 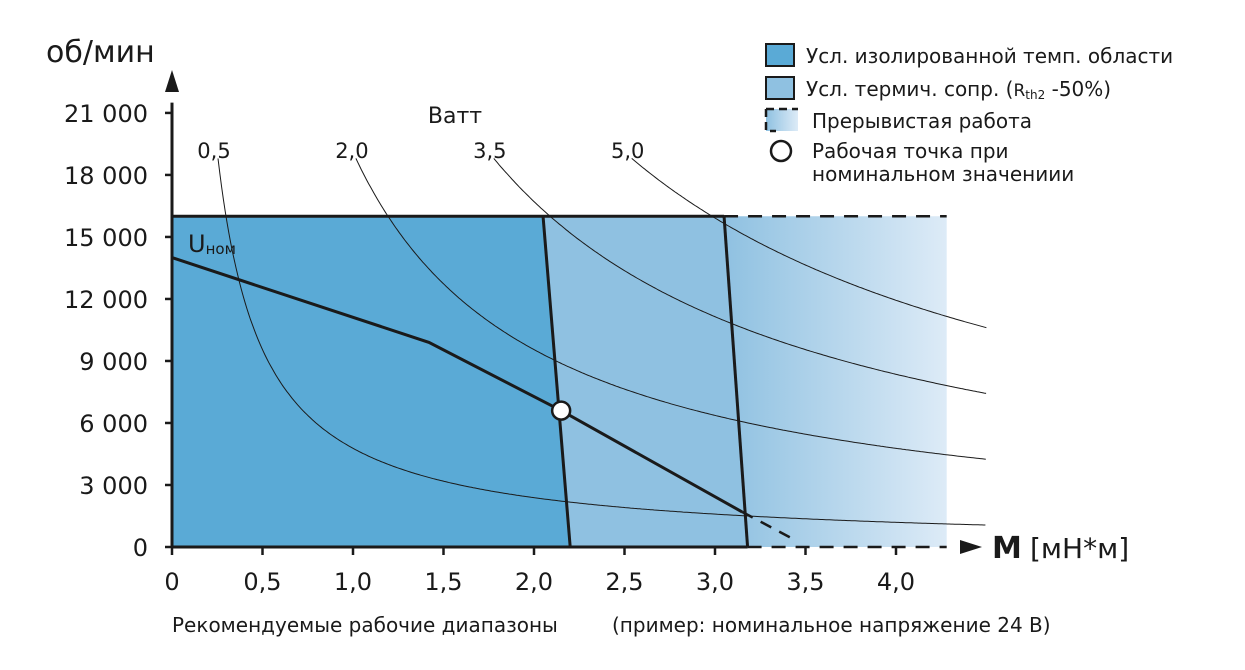 What do you see at coordinates (1007, 548) in the screenshot?
I see `x-axis-label-symbol: M` at bounding box center [1007, 548].